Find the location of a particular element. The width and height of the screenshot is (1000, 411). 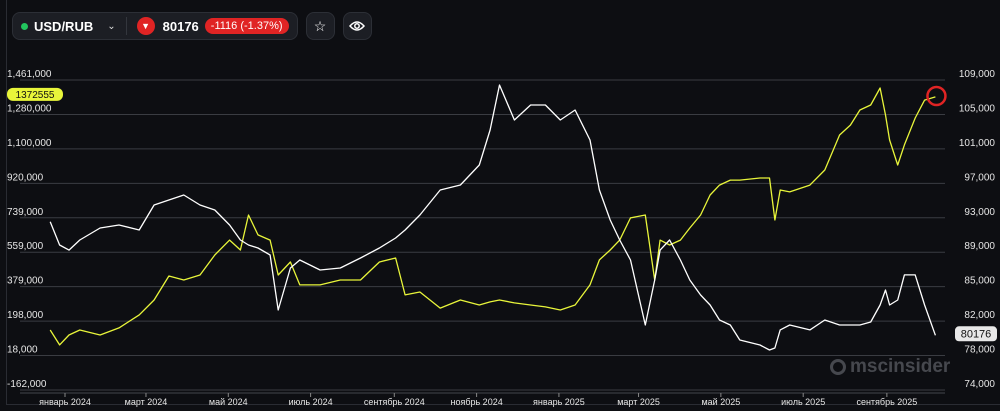

x-tick-label: сентябрь 2025 is located at coordinates (886, 402).